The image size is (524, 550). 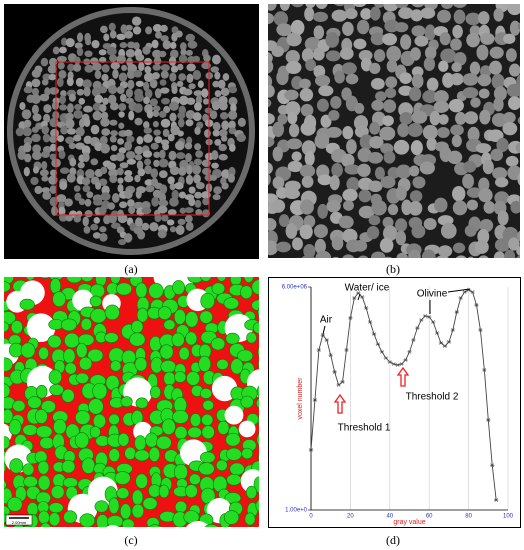 What do you see at coordinates (393, 540) in the screenshot?
I see `panel-label: (d)` at bounding box center [393, 540].